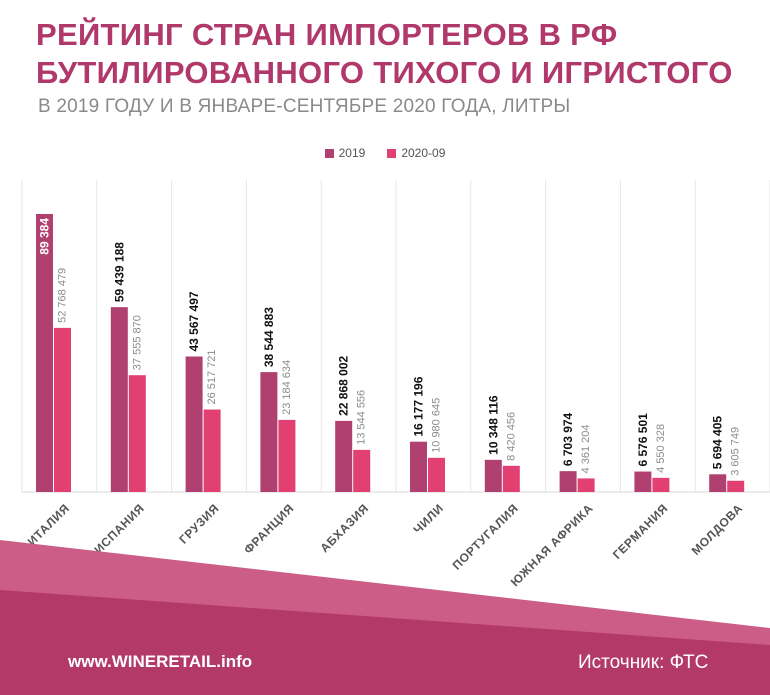 Image resolution: width=770 pixels, height=695 pixels. Describe the element at coordinates (718, 443) in the screenshot. I see `data-label-2019-молдова: 5 694 405` at that location.